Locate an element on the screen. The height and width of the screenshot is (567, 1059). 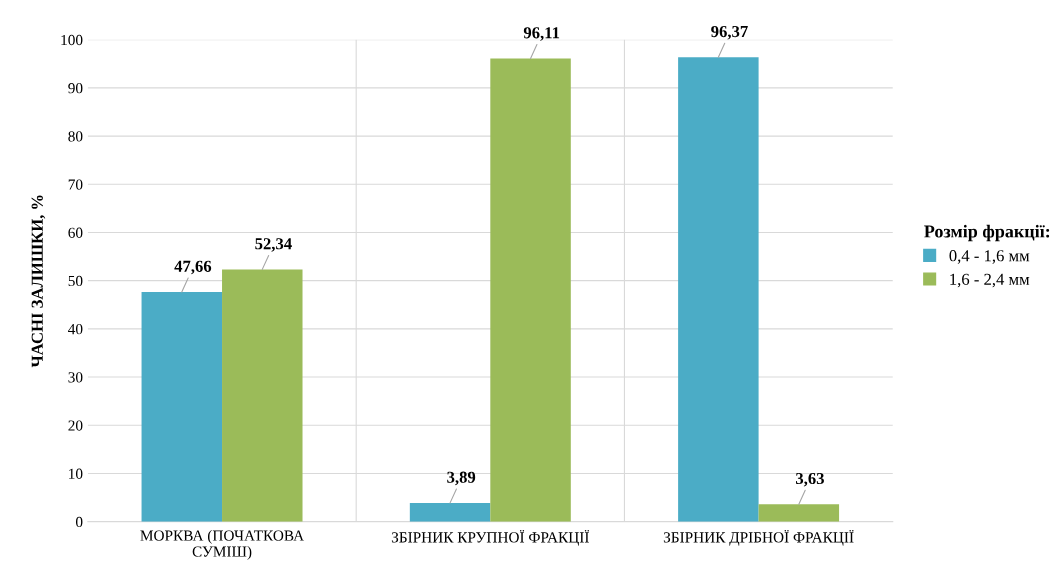
data-label: 3,63 is located at coordinates (809, 479).